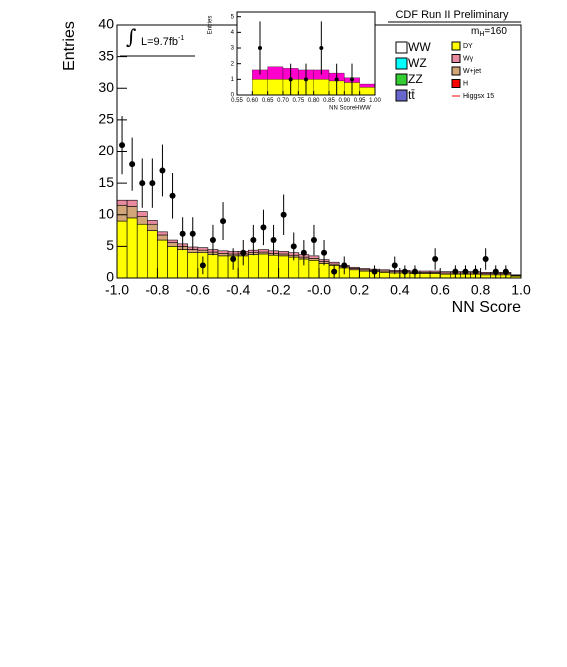 Image resolution: width=567 pixels, height=667 pixels. I want to click on x-tick-label: -0.0, so click(319, 289).